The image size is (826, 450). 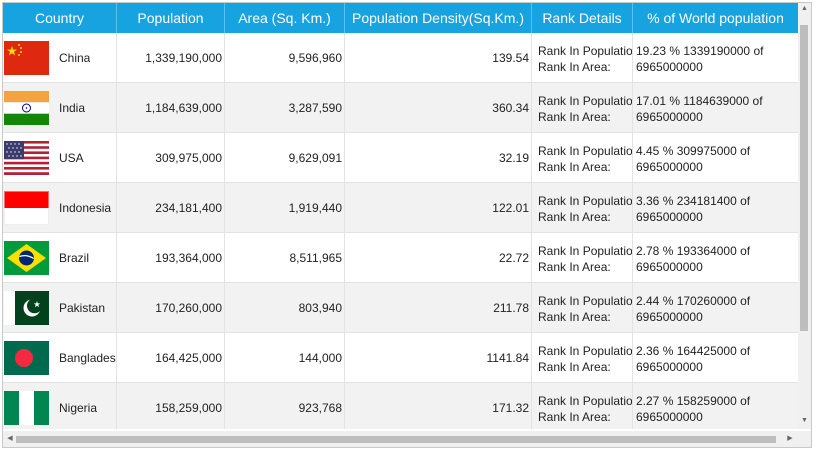 What do you see at coordinates (715, 18) in the screenshot?
I see `column-header-world-percent: % of World population` at bounding box center [715, 18].